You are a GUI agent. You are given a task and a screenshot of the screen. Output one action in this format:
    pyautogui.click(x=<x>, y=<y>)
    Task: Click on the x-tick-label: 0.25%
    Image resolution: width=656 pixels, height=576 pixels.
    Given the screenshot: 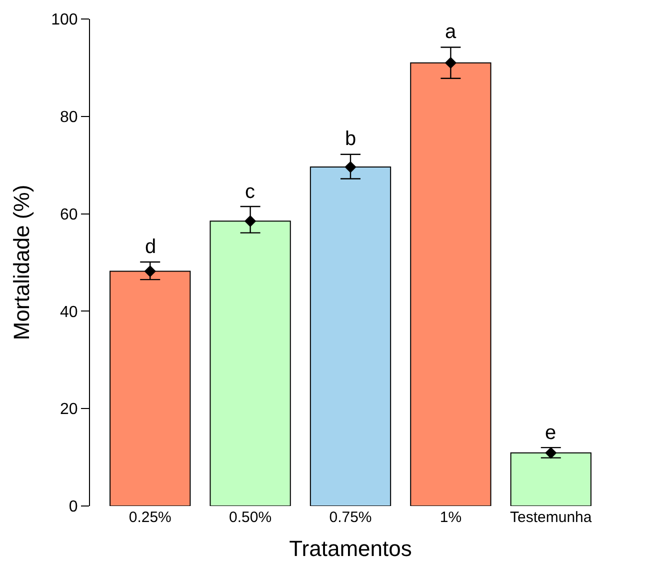 What is the action you would take?
    pyautogui.click(x=150, y=517)
    